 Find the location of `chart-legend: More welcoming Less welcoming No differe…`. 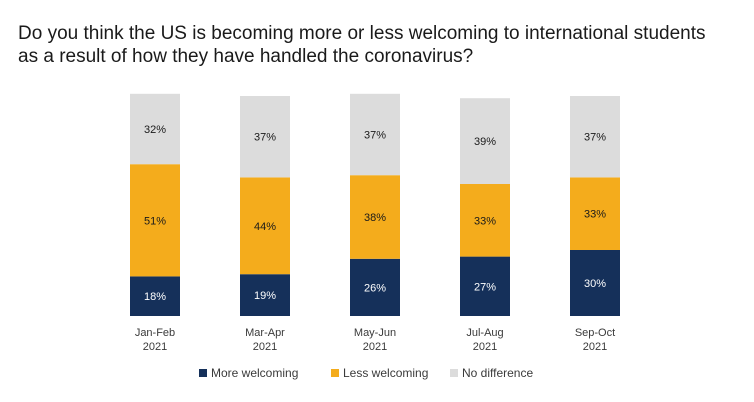

chart-legend: More welcoming Less welcoming No differe… is located at coordinates (377, 374).